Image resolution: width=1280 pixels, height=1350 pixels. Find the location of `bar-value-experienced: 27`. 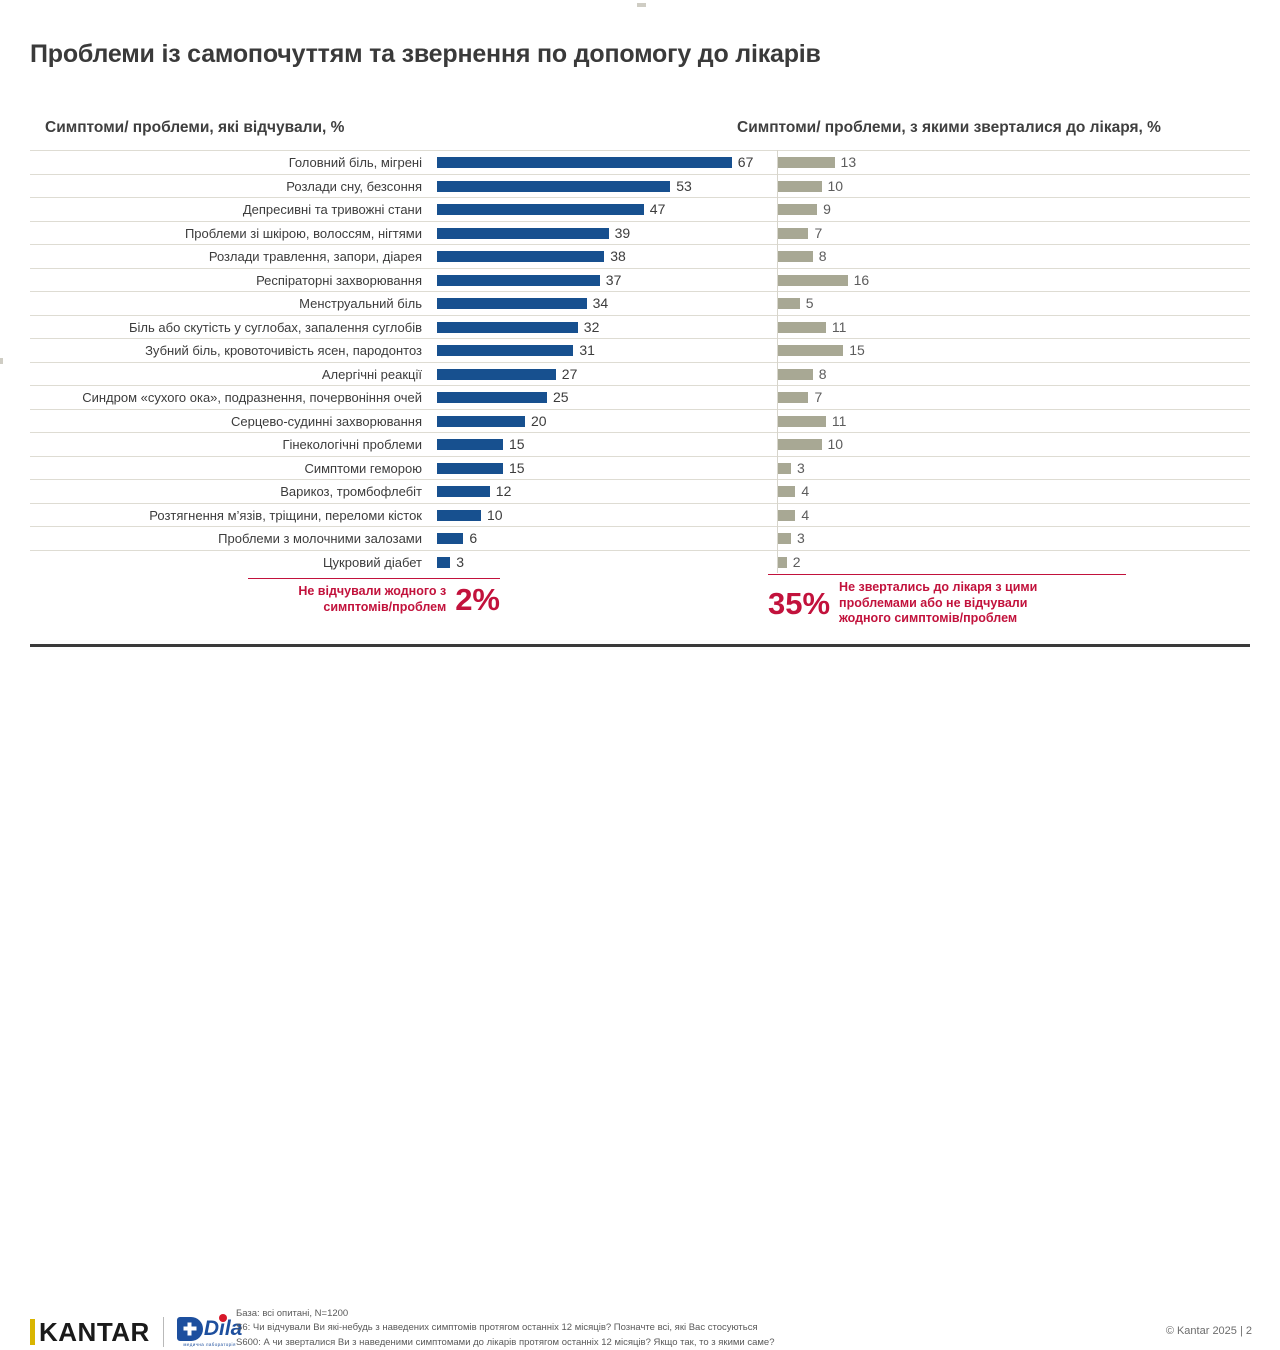

bar-value-experienced: 27 is located at coordinates (569, 373).